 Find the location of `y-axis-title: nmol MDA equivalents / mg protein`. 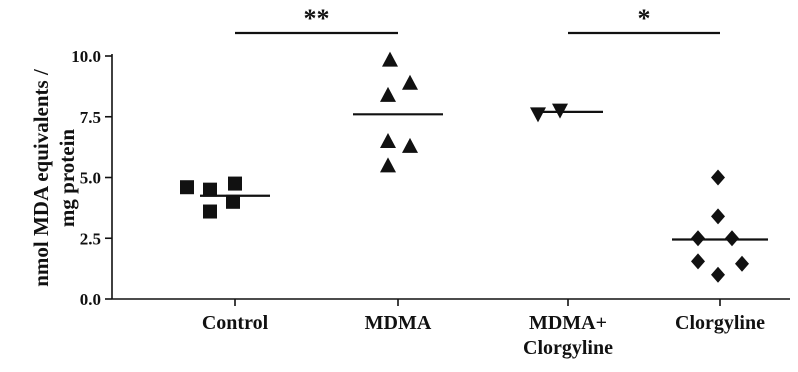

y-axis-title: nmol MDA equivalents / mg protein is located at coordinates (54, 177).